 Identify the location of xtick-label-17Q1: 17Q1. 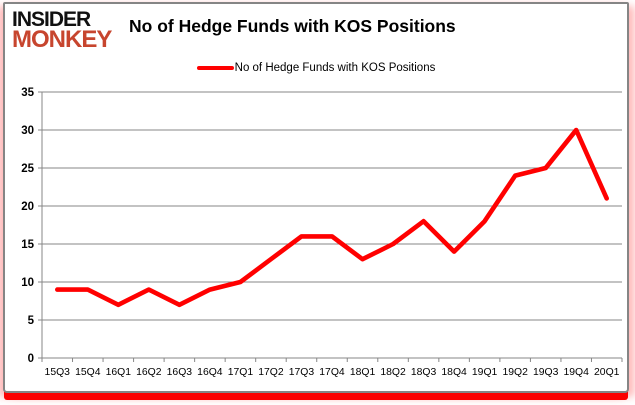
(241, 372).